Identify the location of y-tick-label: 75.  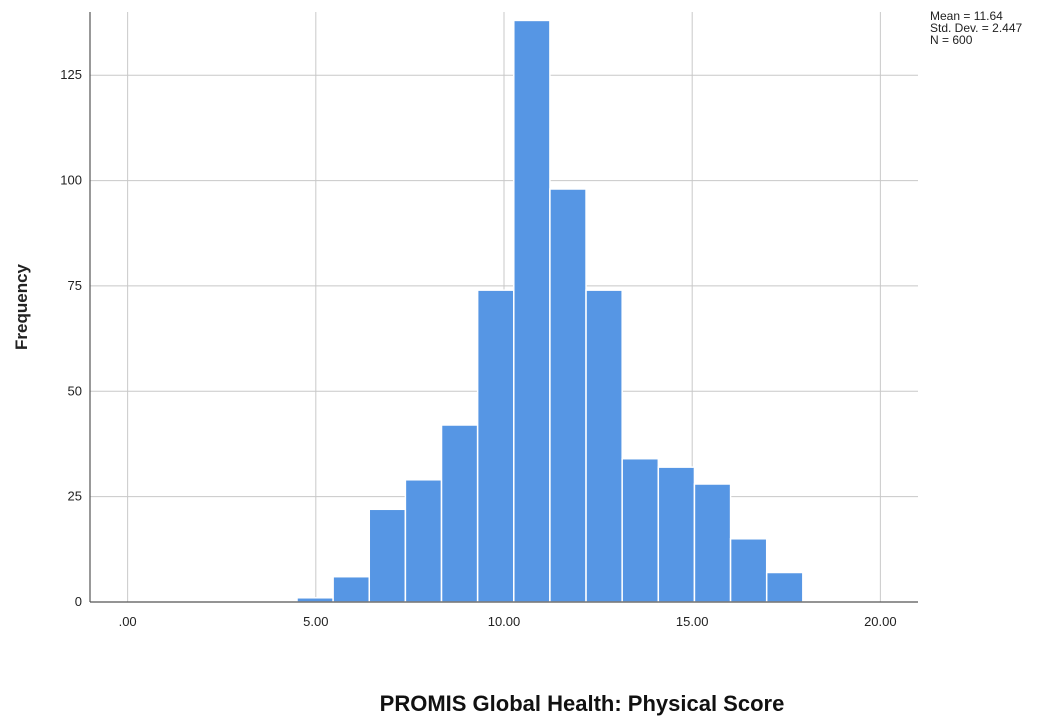
(75, 285).